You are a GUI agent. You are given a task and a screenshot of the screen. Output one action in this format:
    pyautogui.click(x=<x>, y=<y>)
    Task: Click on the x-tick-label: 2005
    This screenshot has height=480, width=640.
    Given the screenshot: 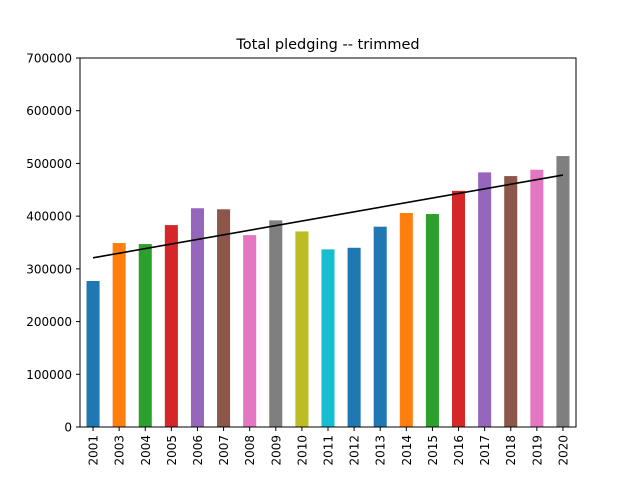 What is the action you would take?
    pyautogui.click(x=172, y=450)
    